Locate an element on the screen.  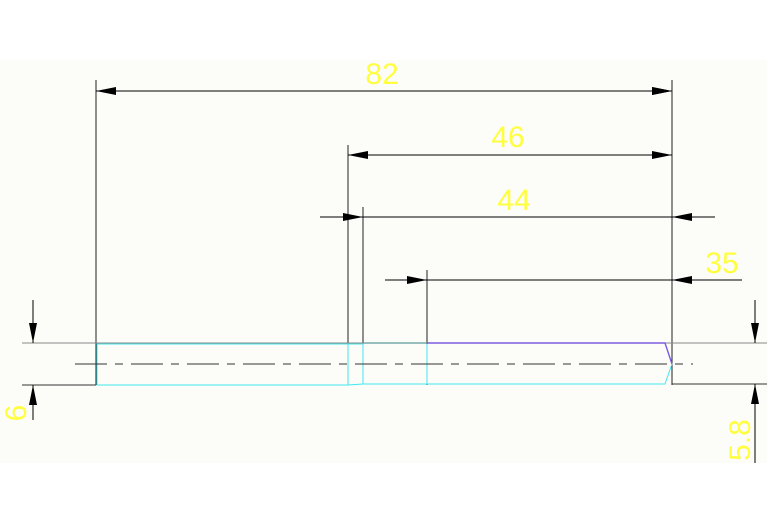
dimension-6-text: 6 is located at coordinates (16, 413).